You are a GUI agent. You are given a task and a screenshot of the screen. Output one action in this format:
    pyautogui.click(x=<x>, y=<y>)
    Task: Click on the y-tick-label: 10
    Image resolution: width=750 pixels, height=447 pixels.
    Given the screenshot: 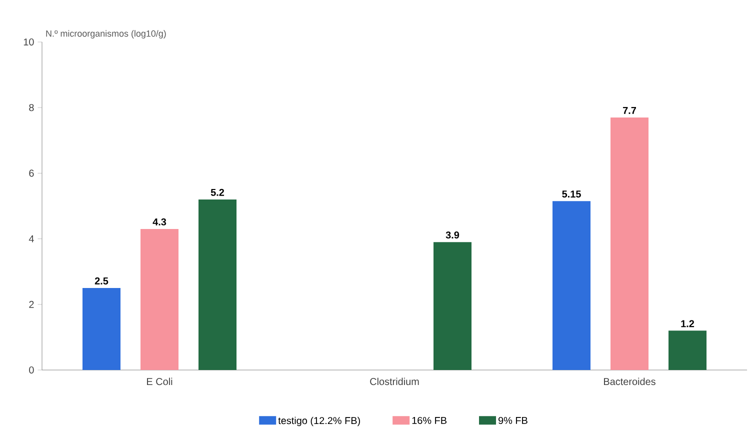 What is the action you would take?
    pyautogui.click(x=29, y=42)
    